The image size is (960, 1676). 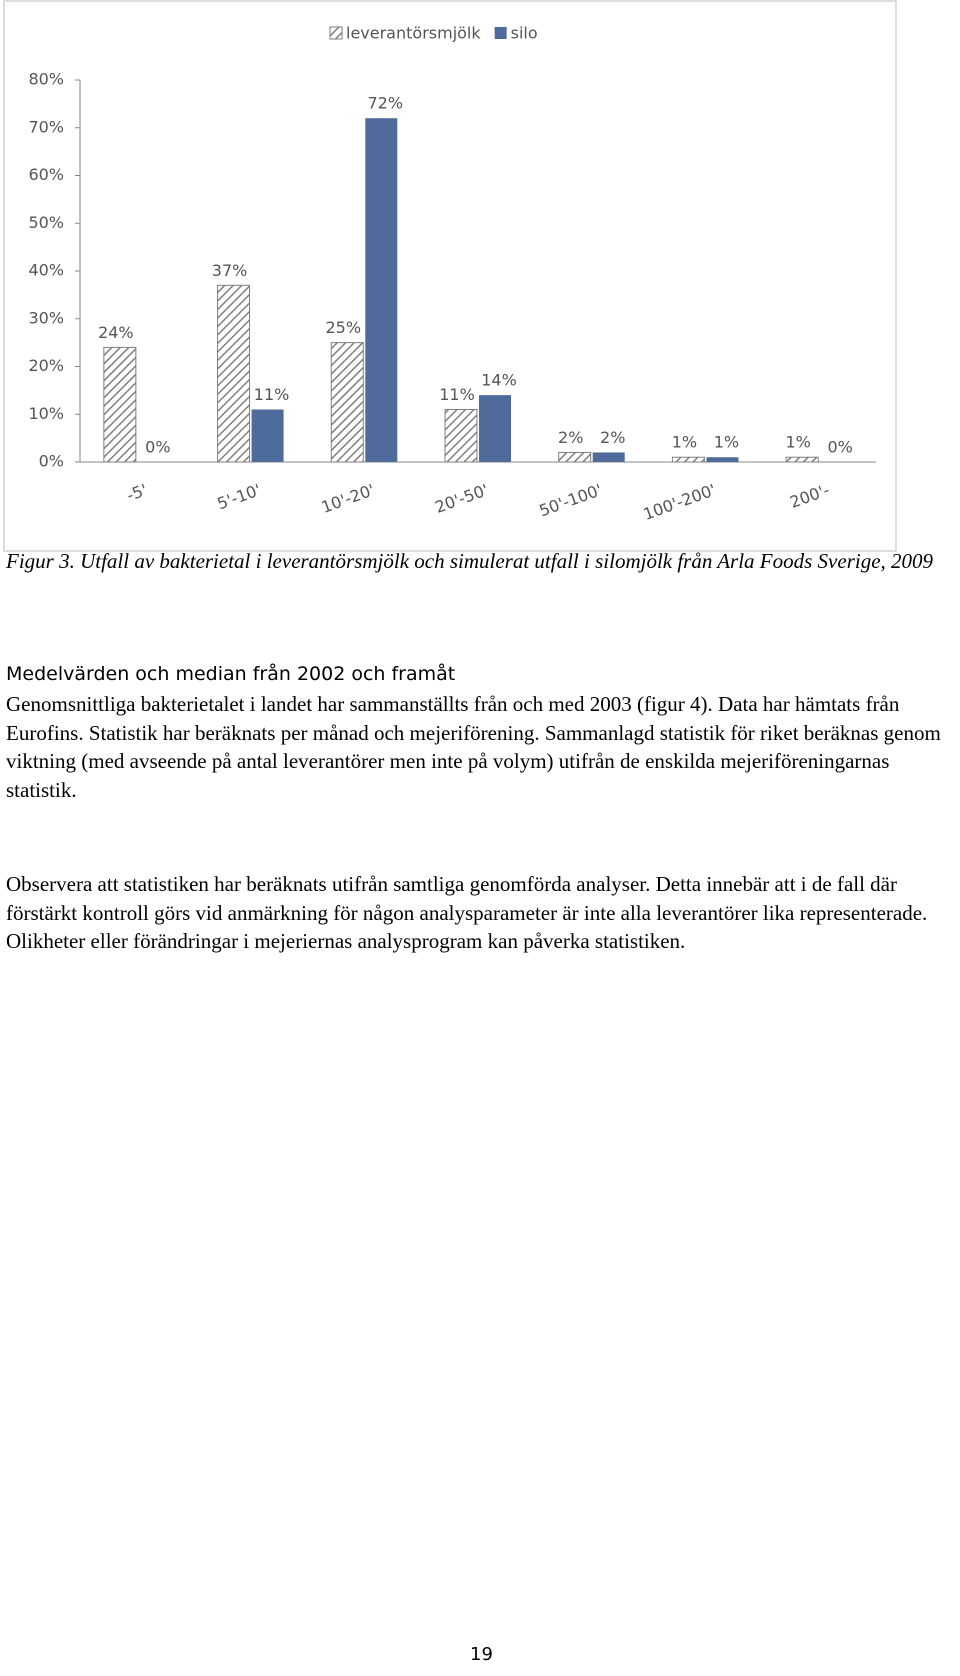 What do you see at coordinates (46, 270) in the screenshot?
I see `y-tick-label: 40%` at bounding box center [46, 270].